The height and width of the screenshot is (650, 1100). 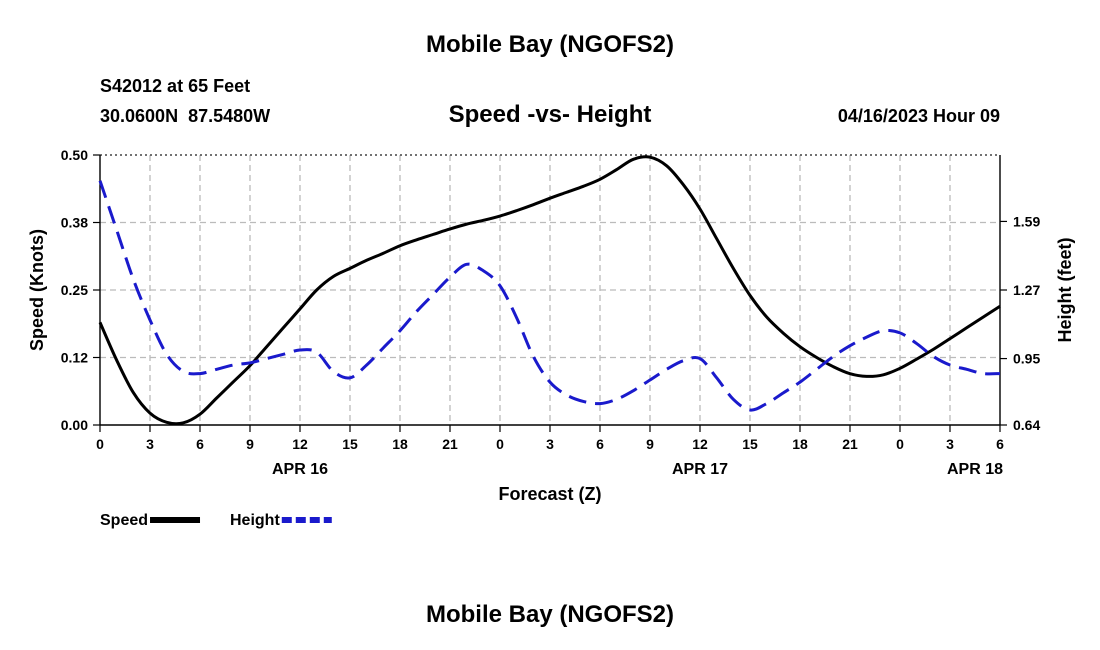 I want to click on y2-tick-label: 1.59, so click(x=1026, y=221).